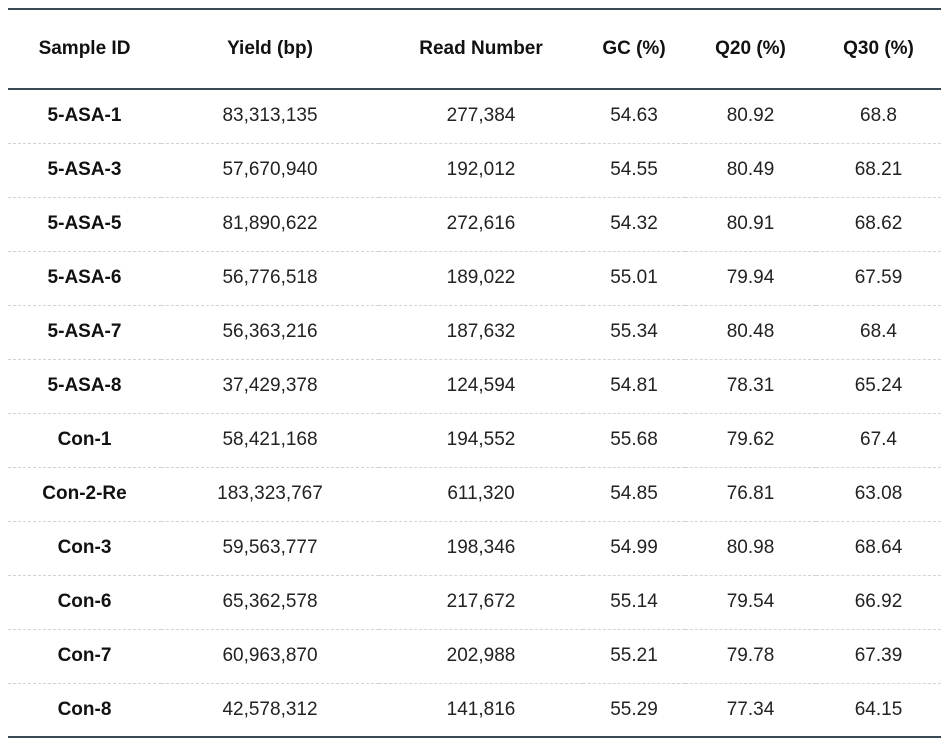  Describe the element at coordinates (634, 223) in the screenshot. I see `cell-gc: 54.32` at that location.